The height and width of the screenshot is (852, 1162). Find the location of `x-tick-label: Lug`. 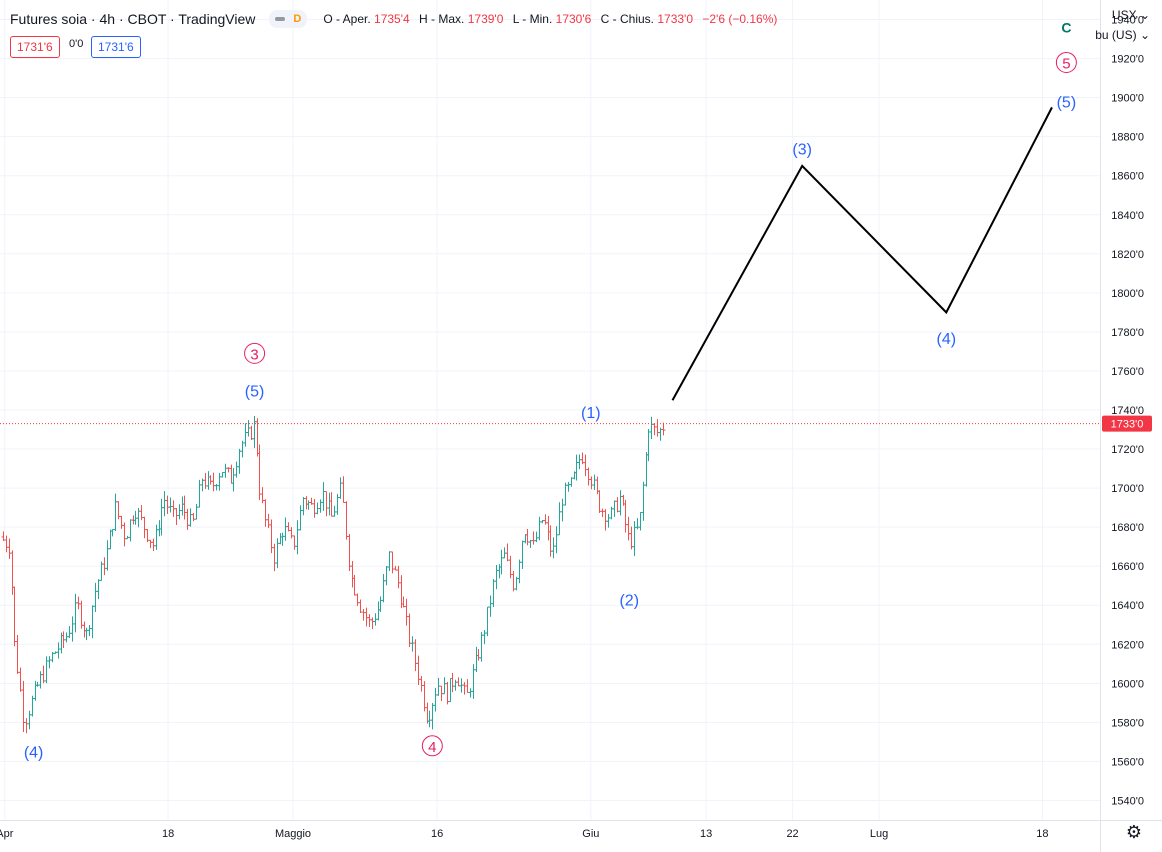

x-tick-label: Lug is located at coordinates (879, 834).